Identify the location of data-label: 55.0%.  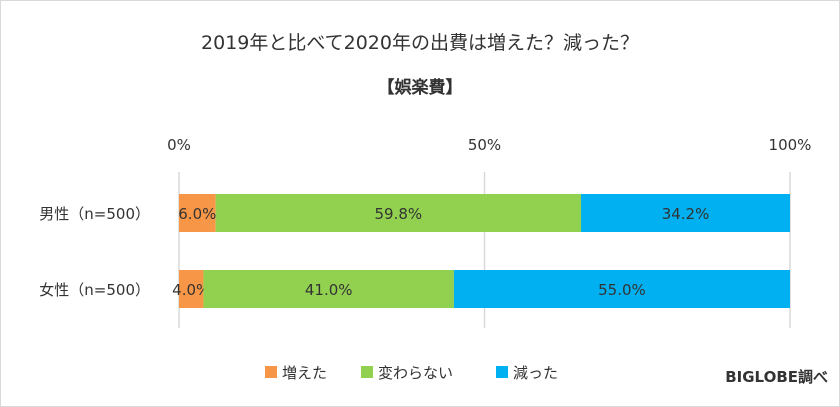
(622, 290).